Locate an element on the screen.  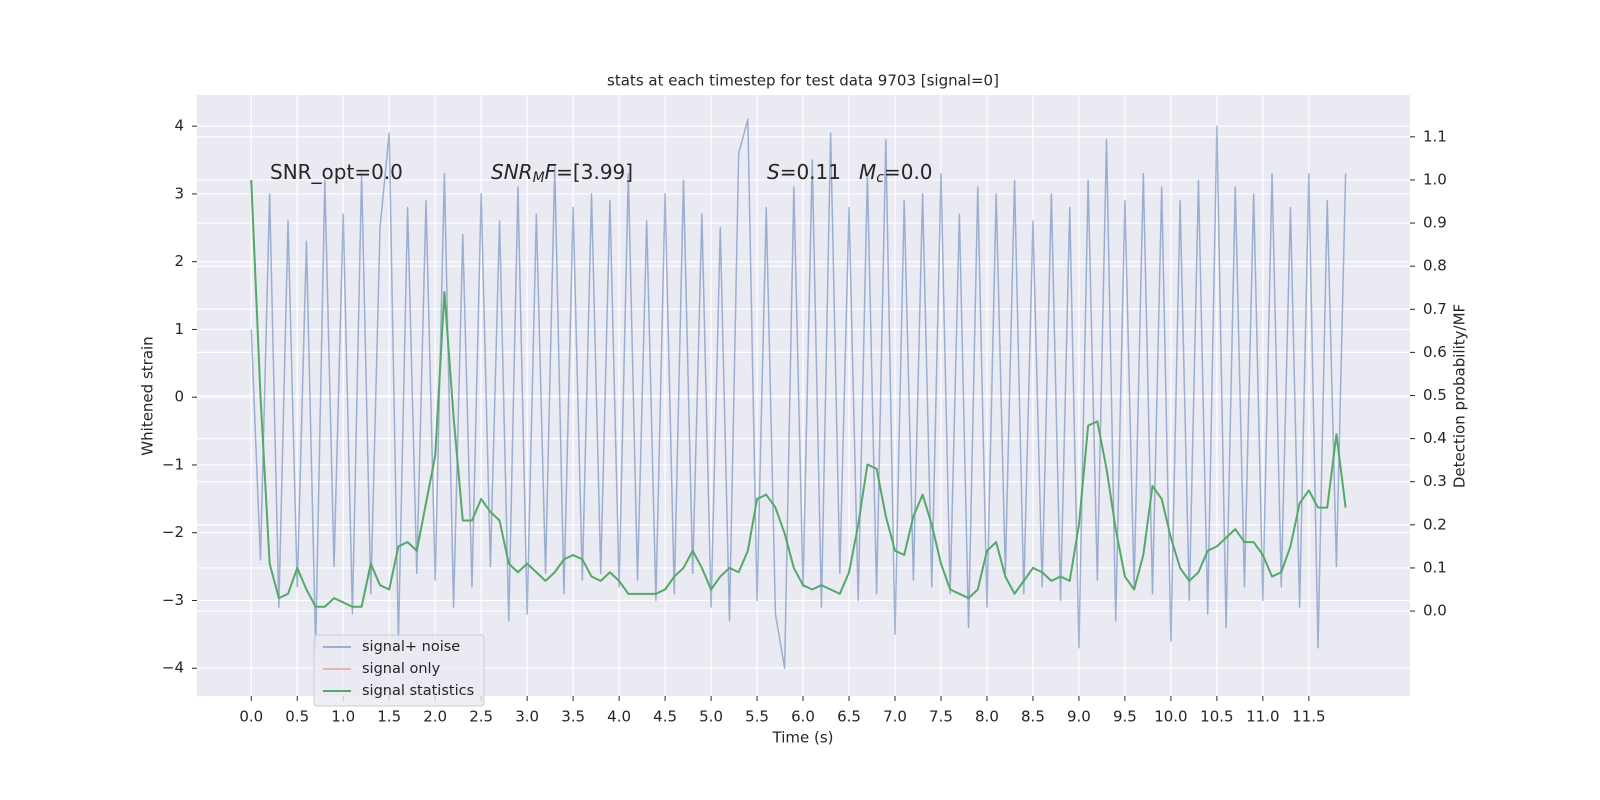
x-tick-label: 10.0 is located at coordinates (1170, 717).